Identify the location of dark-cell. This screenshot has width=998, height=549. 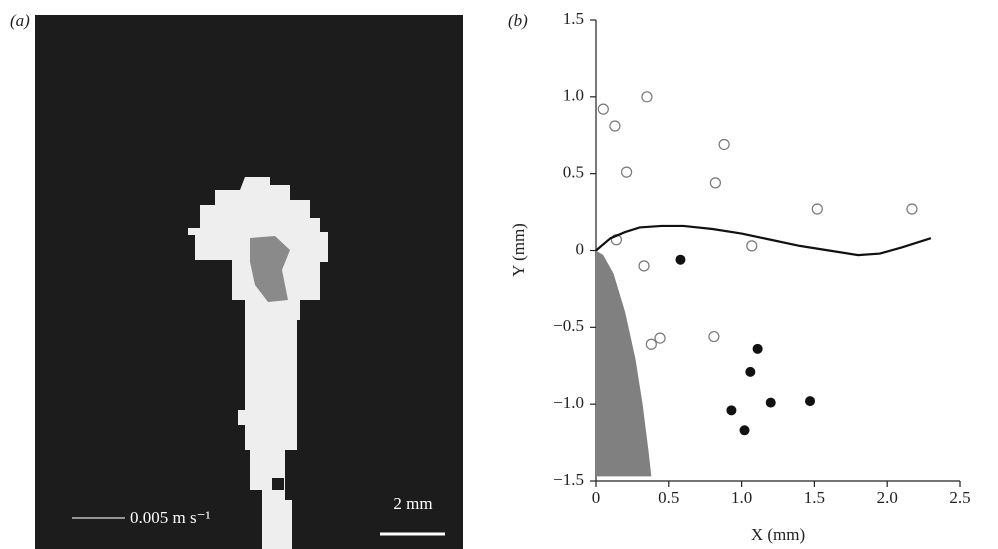
(278, 484).